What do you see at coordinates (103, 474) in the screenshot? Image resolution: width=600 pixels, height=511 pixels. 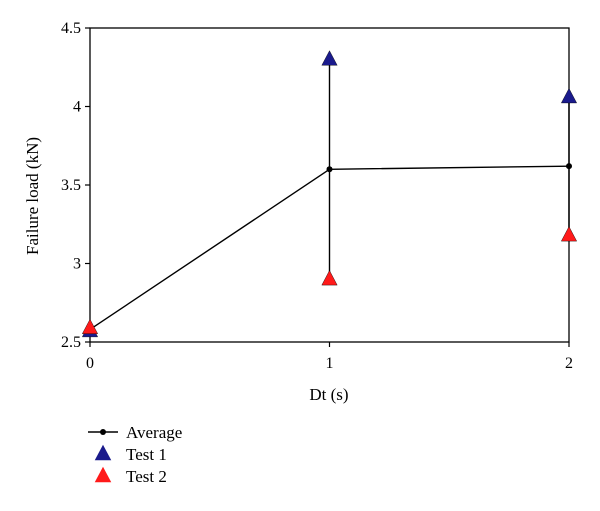 I see `legend-test-2-marker` at bounding box center [103, 474].